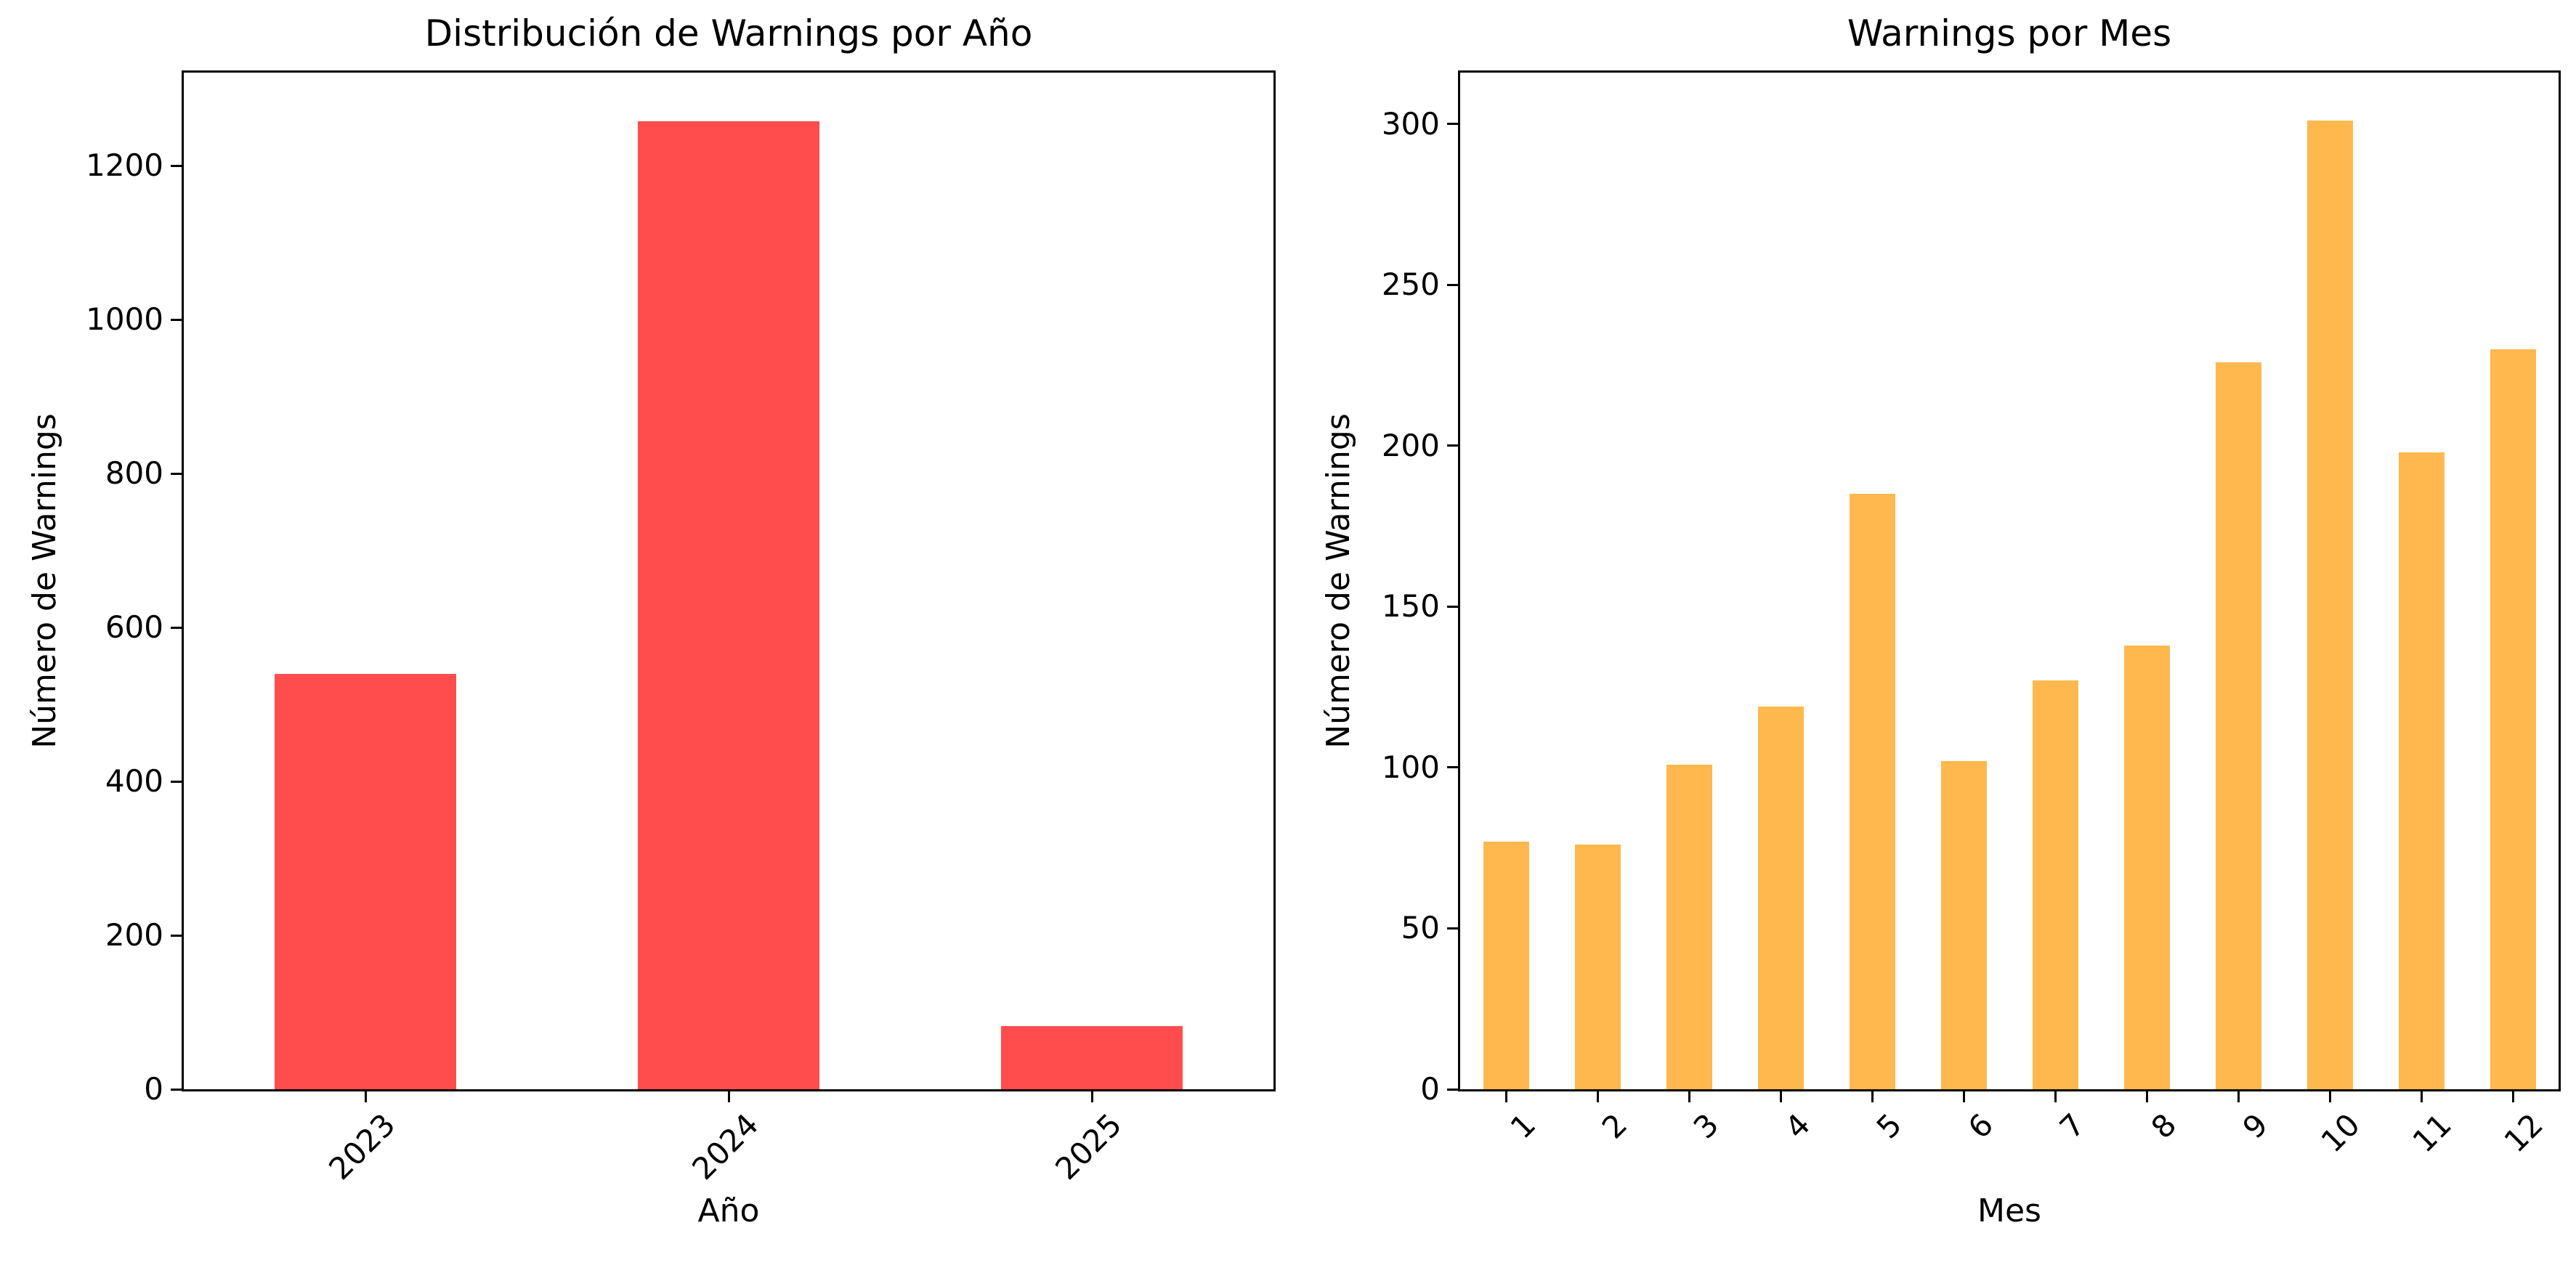  Describe the element at coordinates (1092, 1057) in the screenshot. I see `bar-year-2025` at that location.